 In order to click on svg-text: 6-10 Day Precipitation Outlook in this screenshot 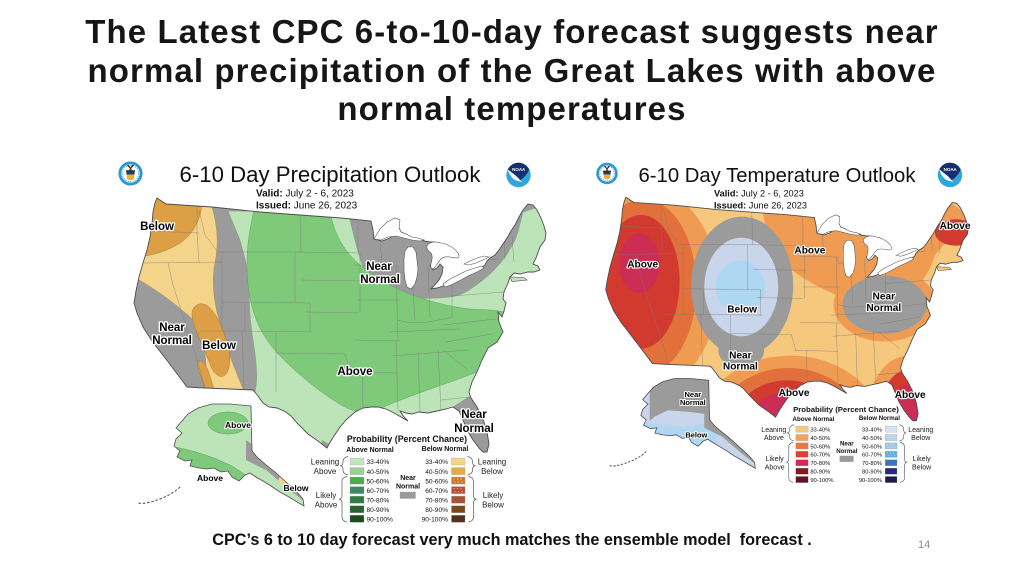, I will do `click(331, 174)`.